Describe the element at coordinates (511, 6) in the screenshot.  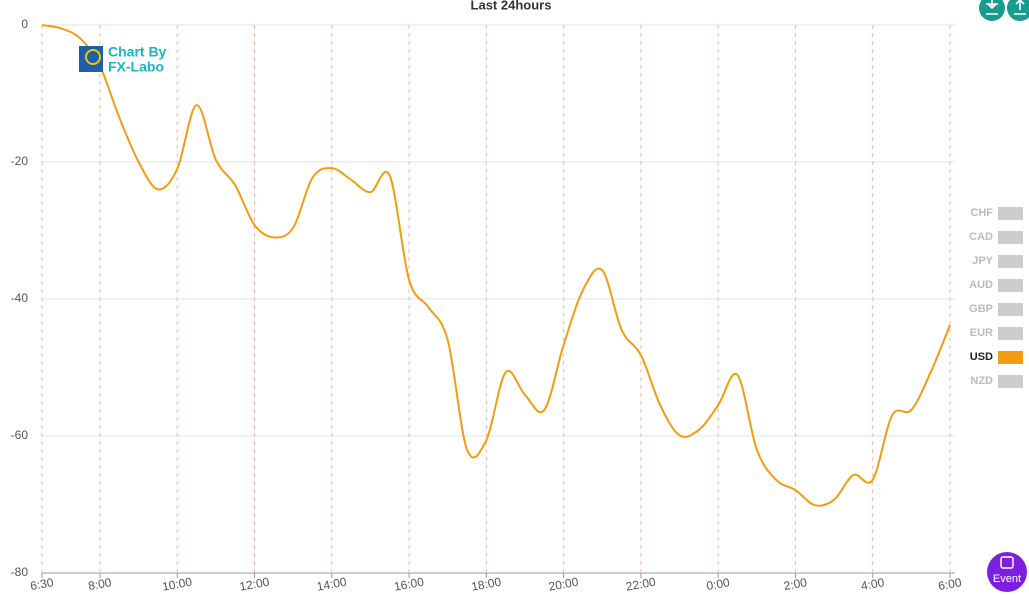
I see `chart-title: Last 24hours` at that location.